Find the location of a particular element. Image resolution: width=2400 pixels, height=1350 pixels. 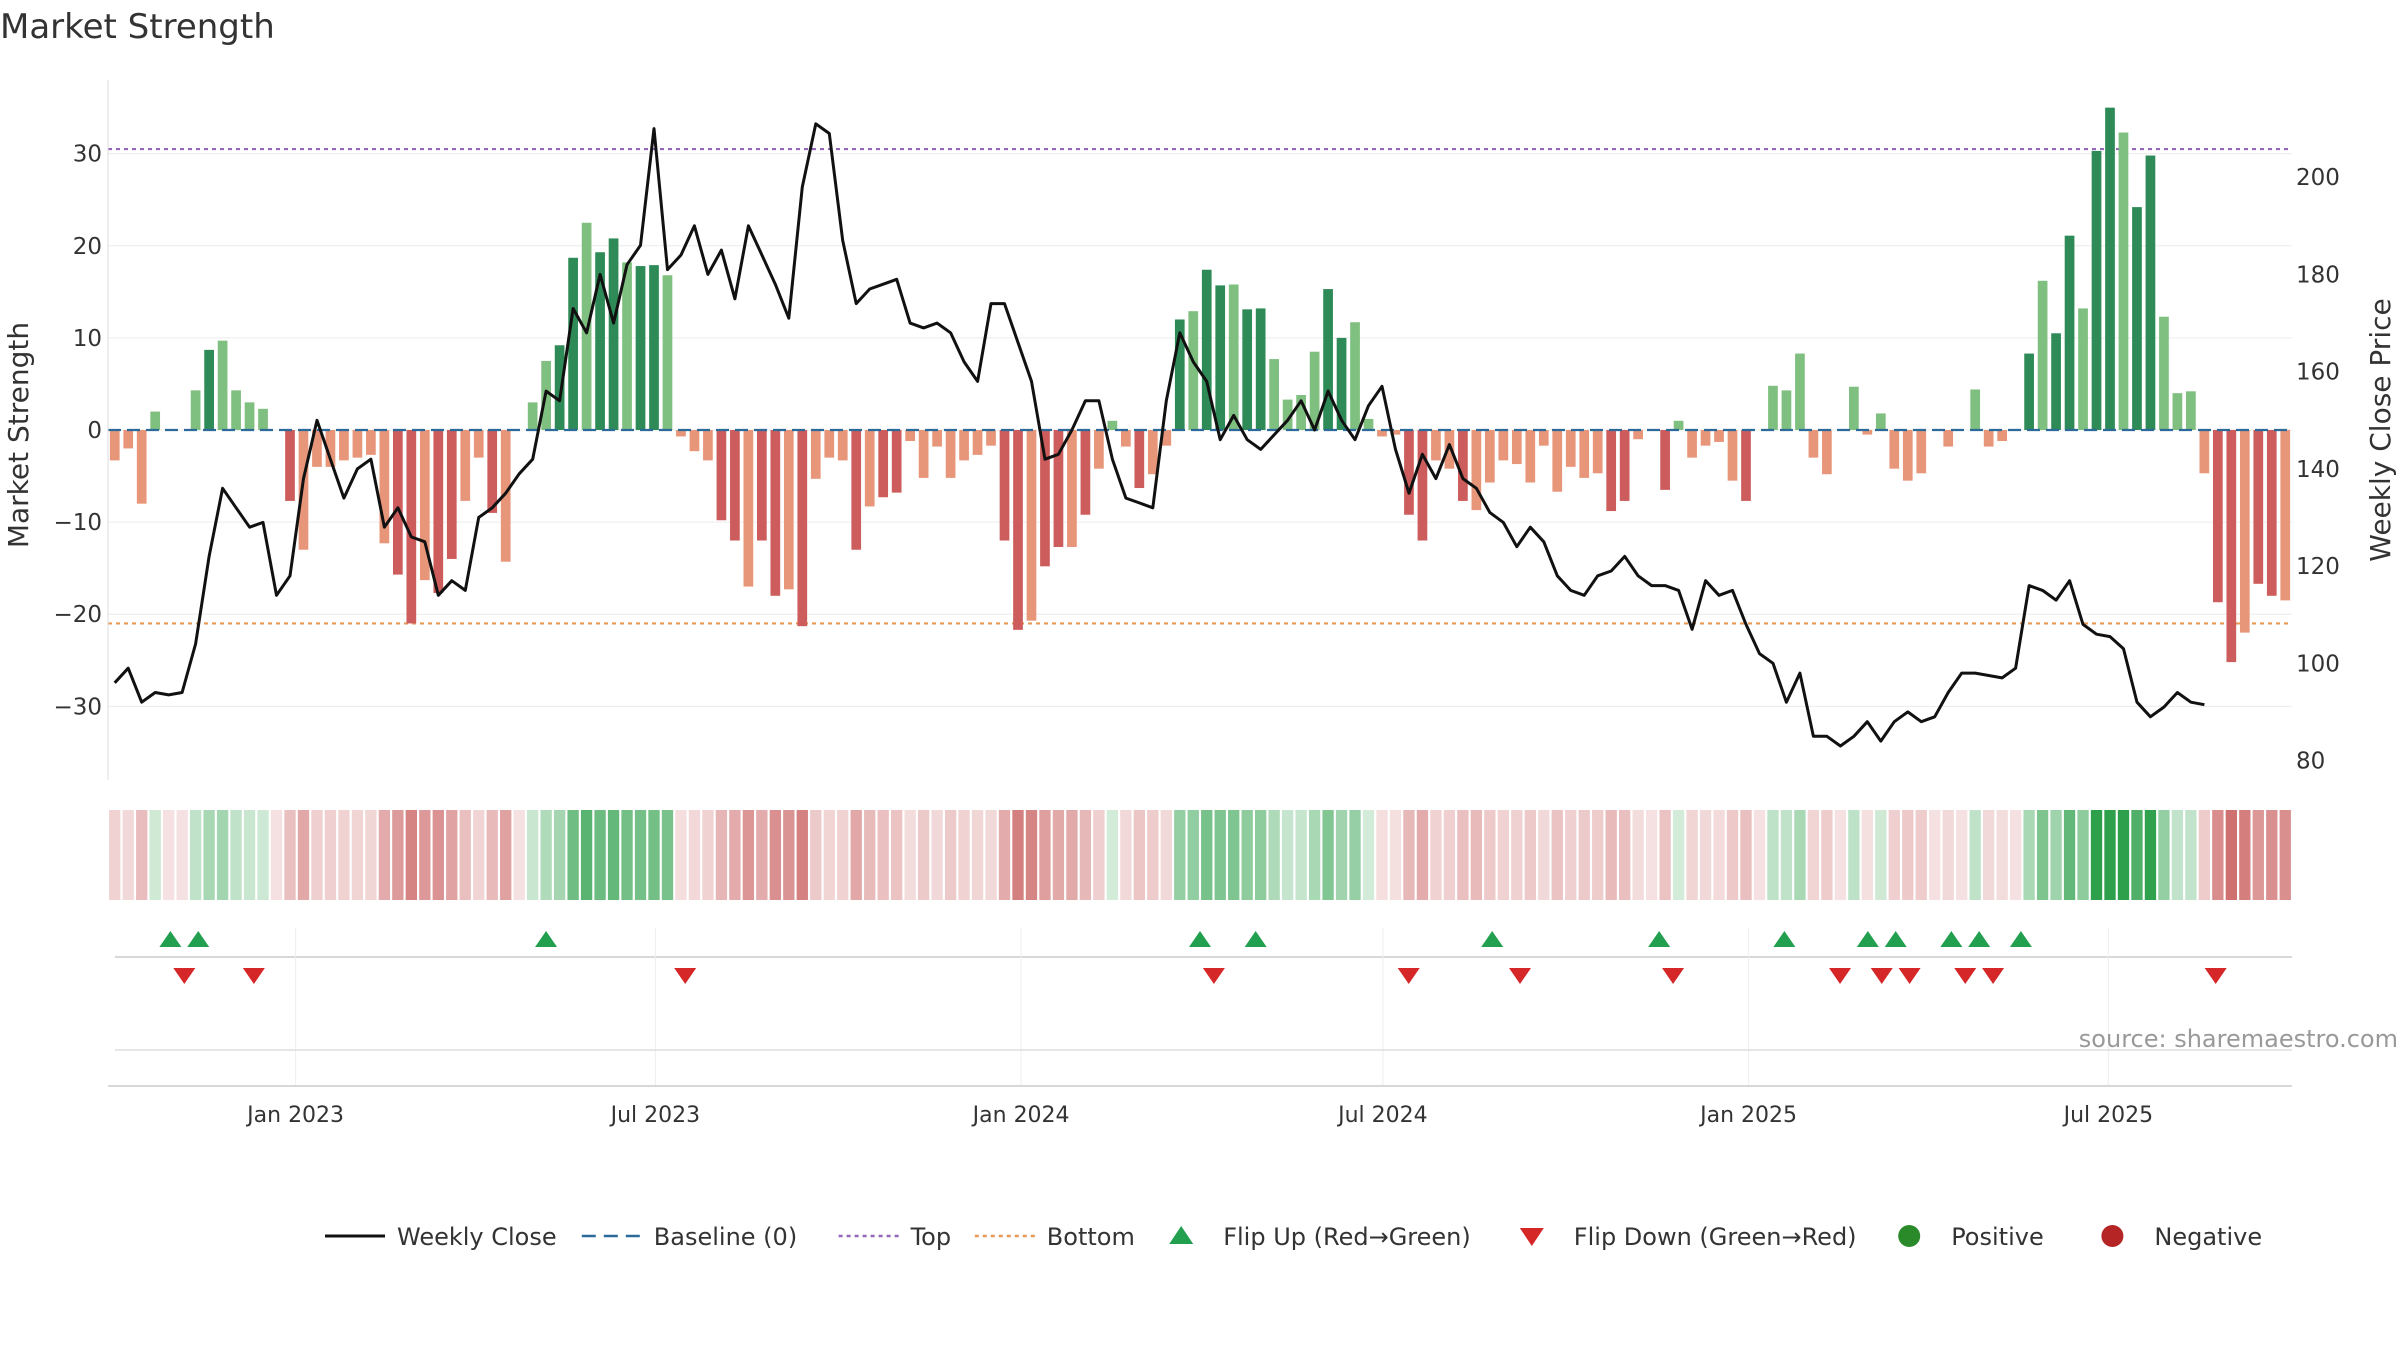

y2-tick-label: 160 is located at coordinates (2318, 373).